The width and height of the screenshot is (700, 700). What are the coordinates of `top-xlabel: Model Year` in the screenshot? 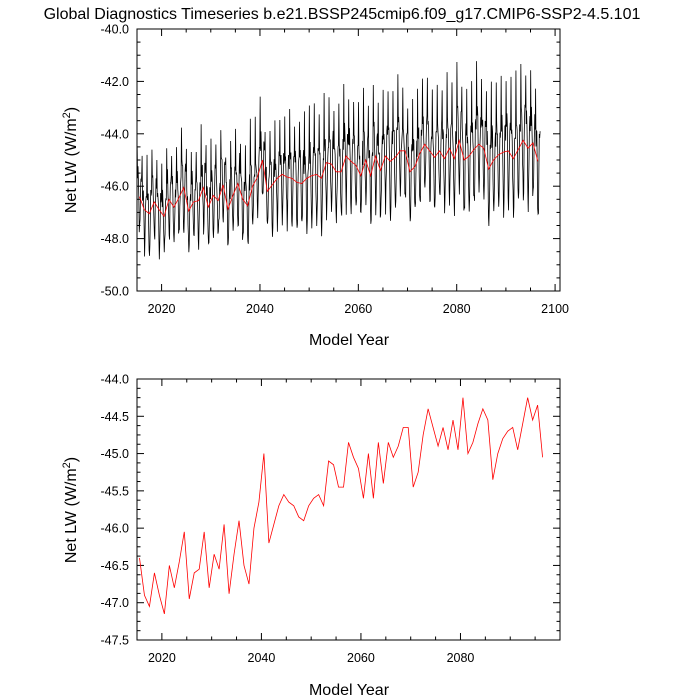 It's located at (349, 340).